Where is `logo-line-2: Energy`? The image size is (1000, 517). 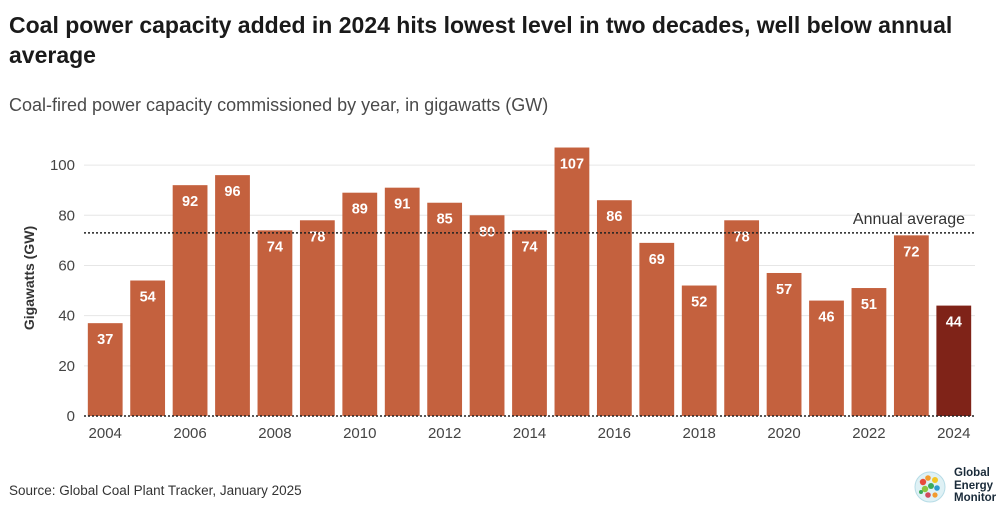
logo-line-2: Energy is located at coordinates (973, 485).